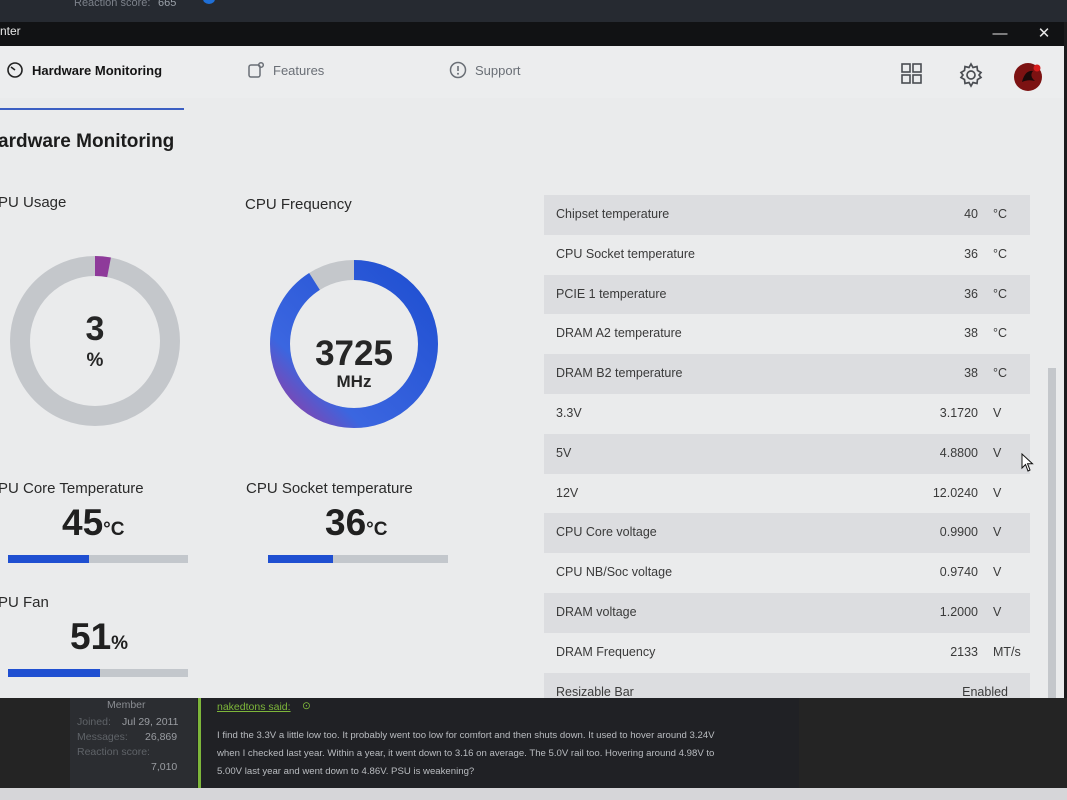 Image resolution: width=1067 pixels, height=800 pixels. Describe the element at coordinates (958, 412) in the screenshot. I see `sensor-value: 3.1720` at that location.